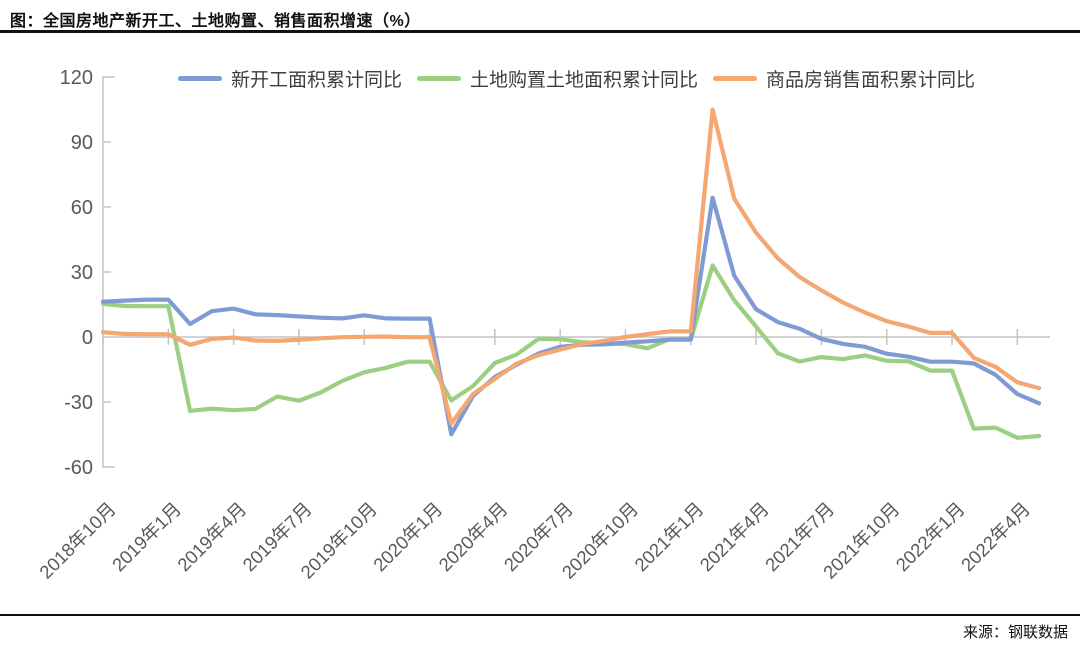 This screenshot has height=647, width=1080. What do you see at coordinates (87, 338) in the screenshot?
I see `svg-text: 0` at bounding box center [87, 338].